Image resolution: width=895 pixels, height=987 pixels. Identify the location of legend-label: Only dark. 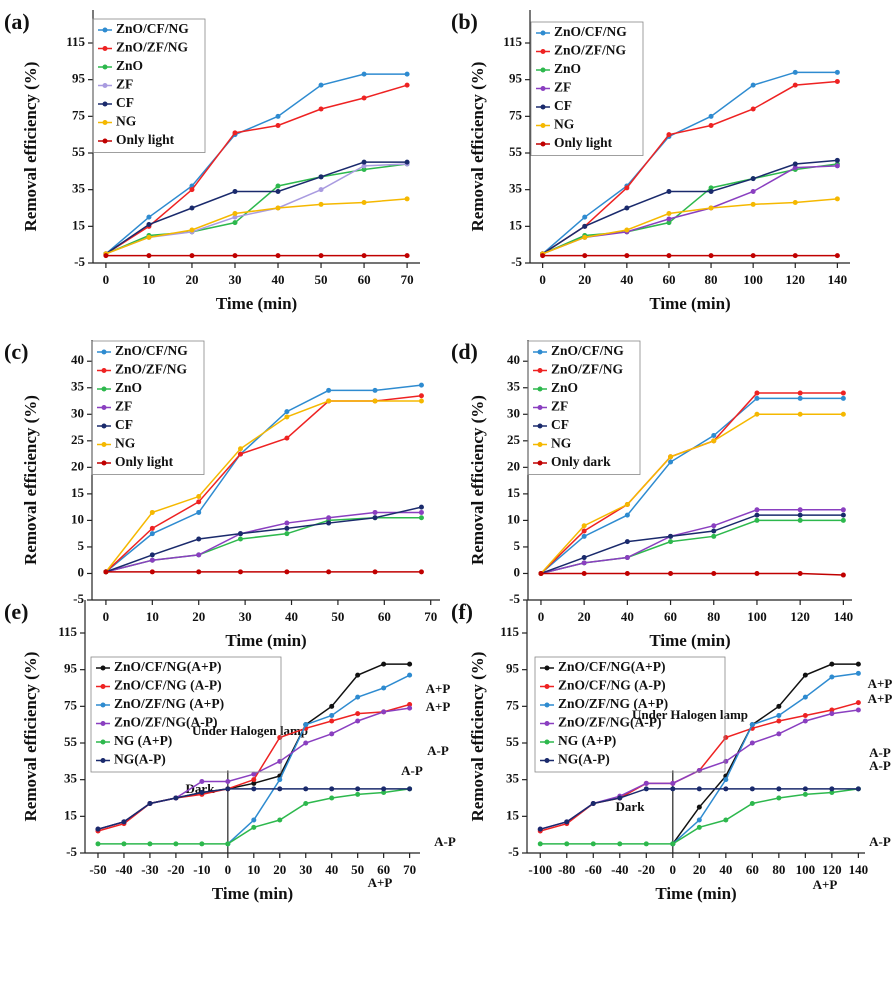
(581, 461).